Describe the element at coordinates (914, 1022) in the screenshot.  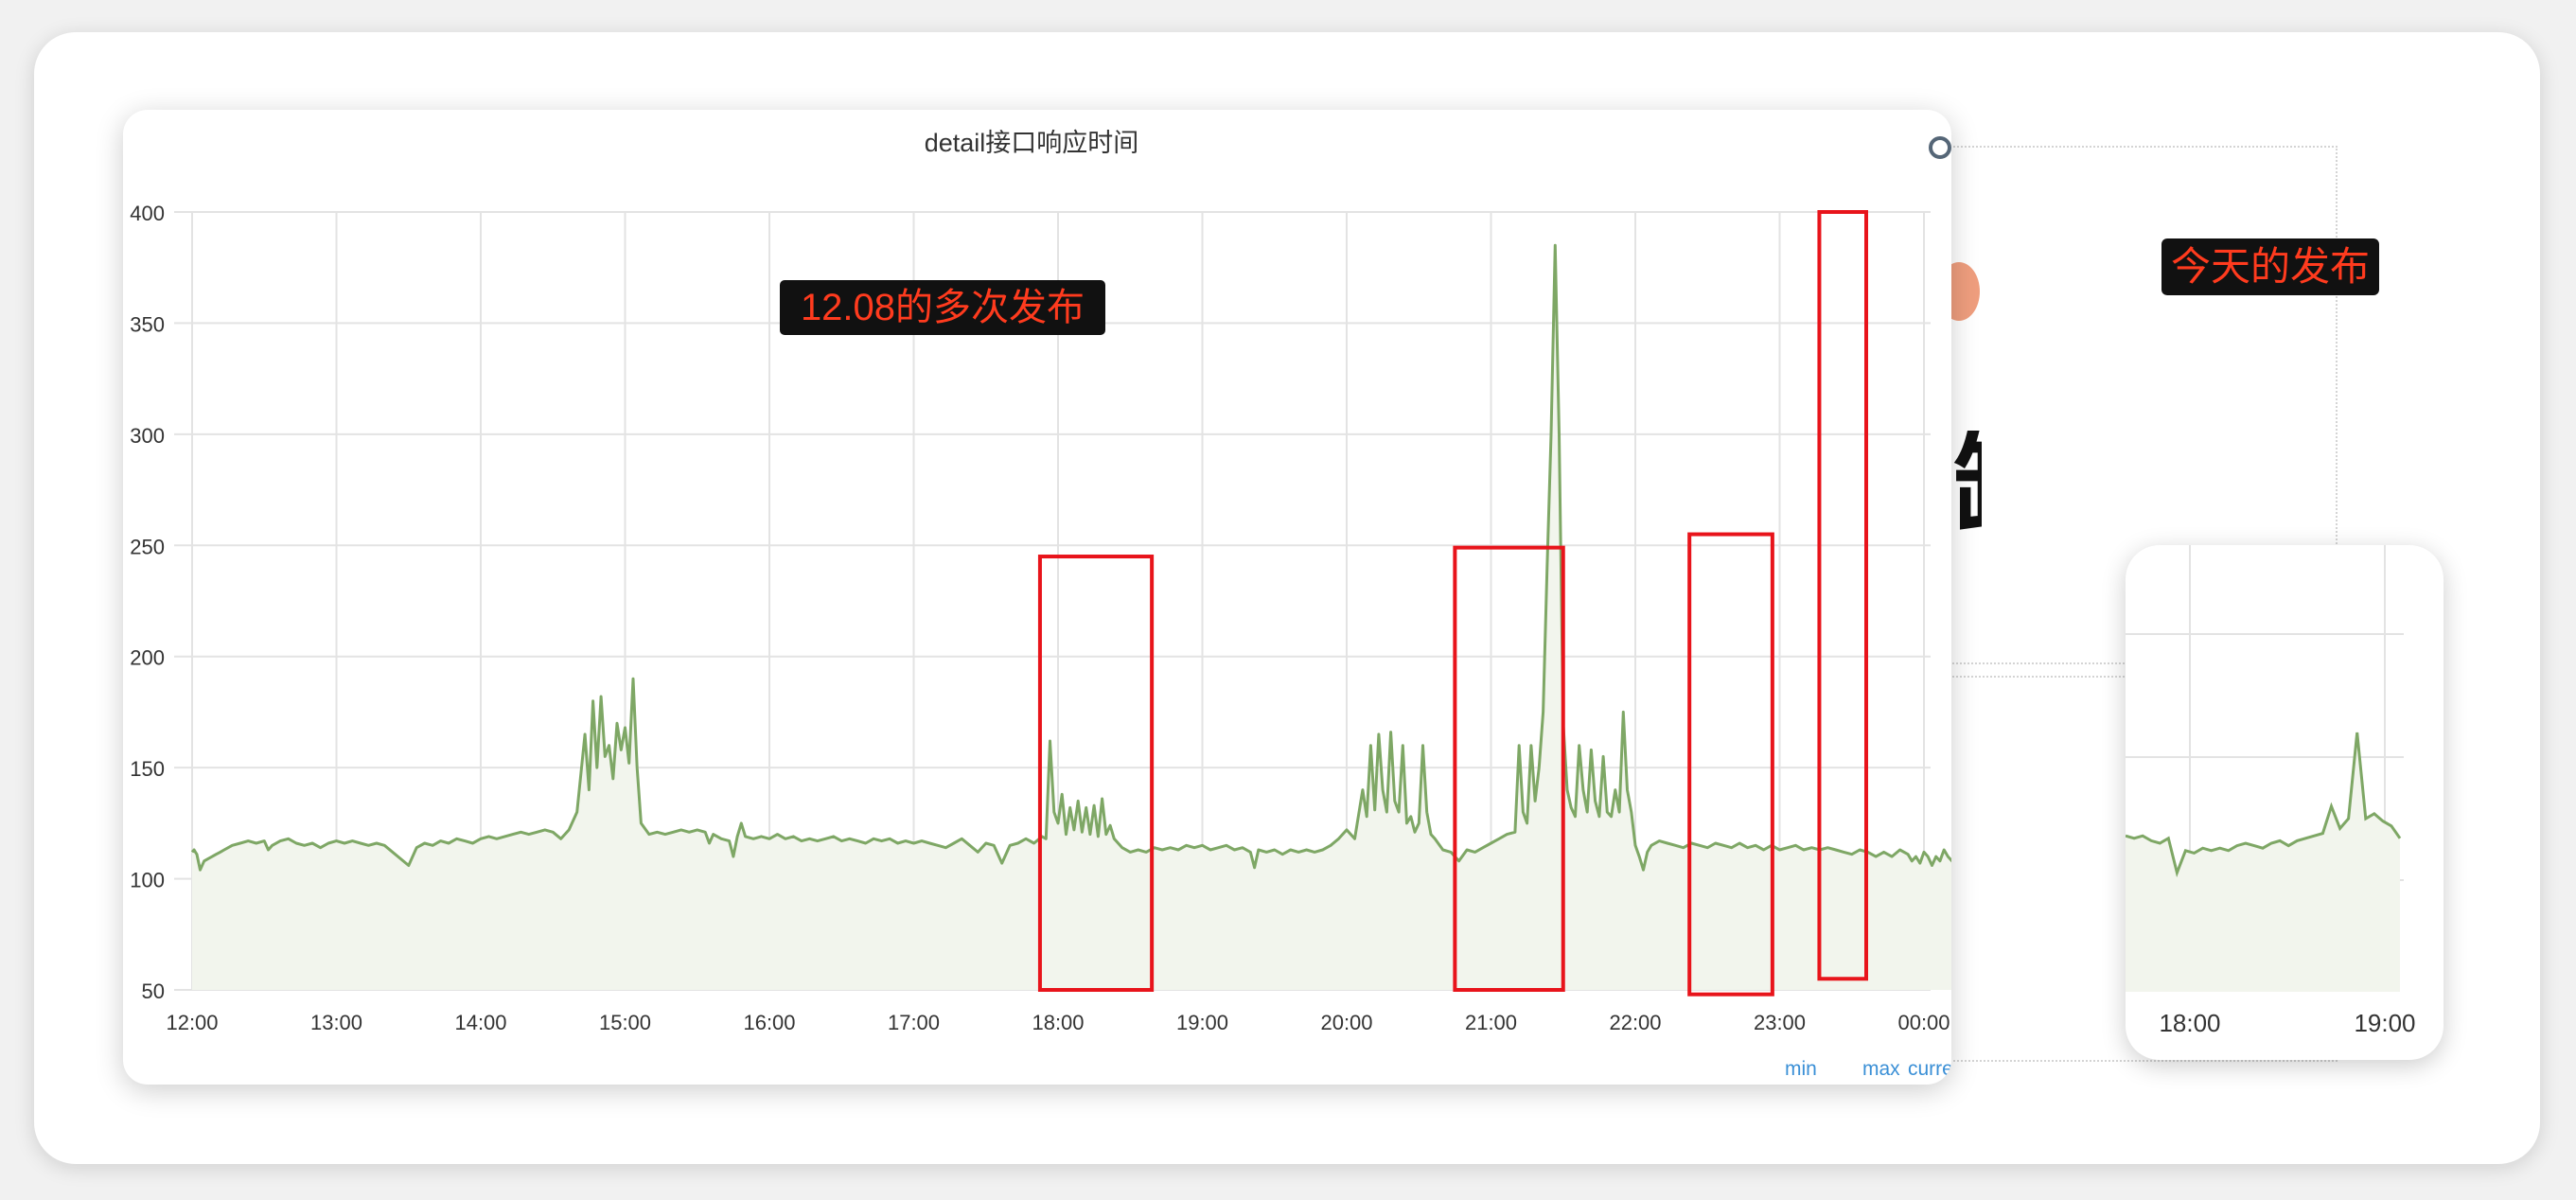
I see `x-tick-label: 17:00` at that location.